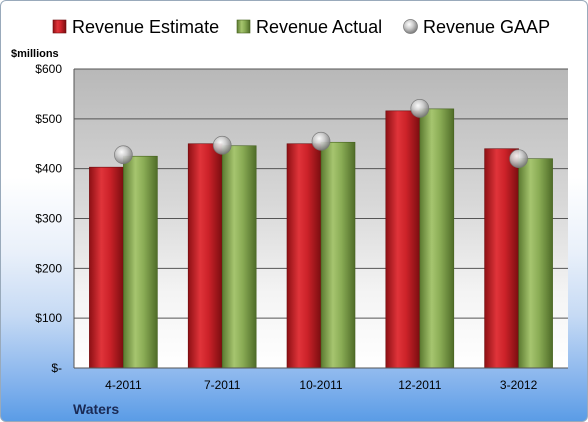 This screenshot has width=588, height=422. Describe the element at coordinates (48, 69) in the screenshot. I see `y-tick-label: $600` at that location.